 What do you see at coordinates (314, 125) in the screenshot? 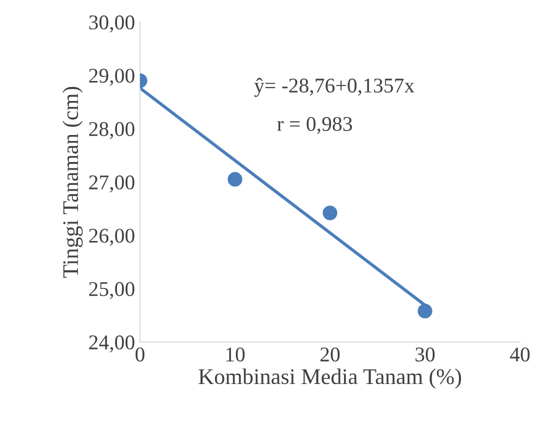
I see `annotation: r = 0,983` at bounding box center [314, 125].